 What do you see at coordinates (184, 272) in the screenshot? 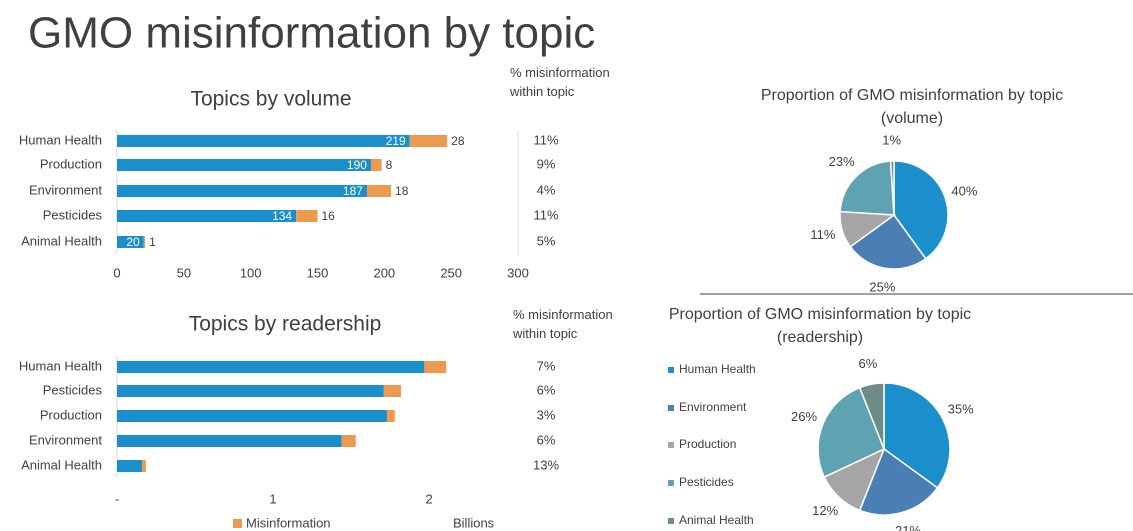
I see `x-tick-label: 50` at bounding box center [184, 272].